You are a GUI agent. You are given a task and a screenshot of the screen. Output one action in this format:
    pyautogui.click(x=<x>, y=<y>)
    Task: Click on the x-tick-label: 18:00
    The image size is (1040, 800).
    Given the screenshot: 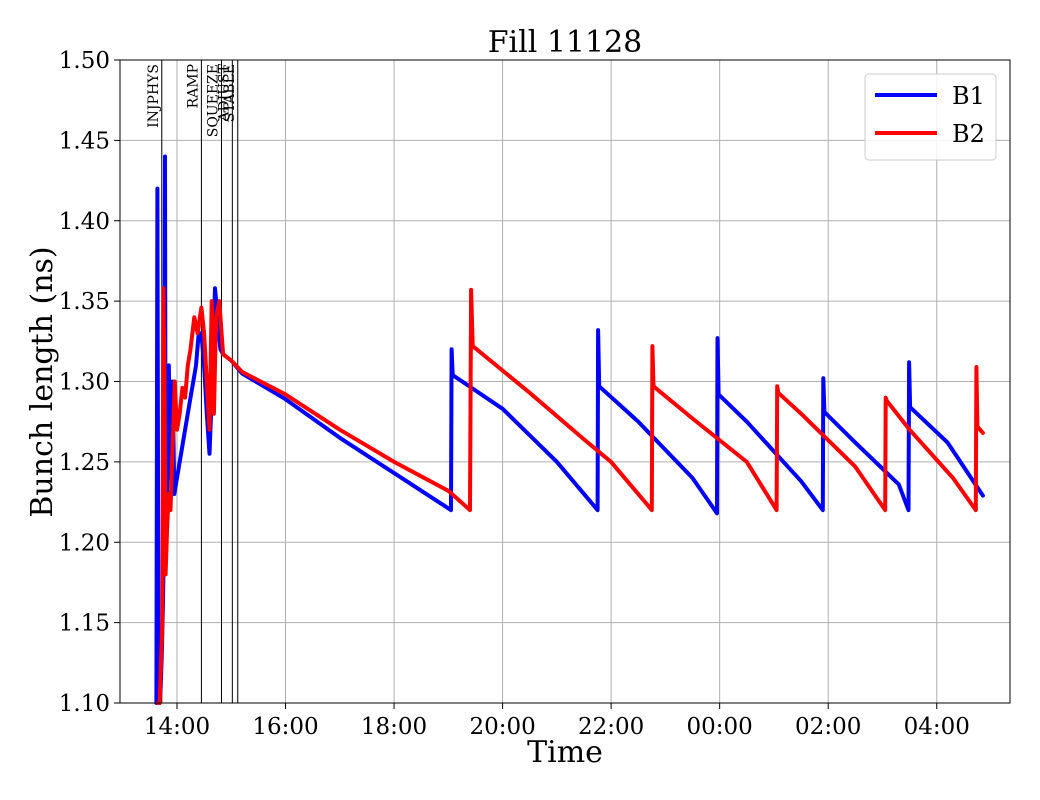 What is the action you would take?
    pyautogui.click(x=394, y=727)
    